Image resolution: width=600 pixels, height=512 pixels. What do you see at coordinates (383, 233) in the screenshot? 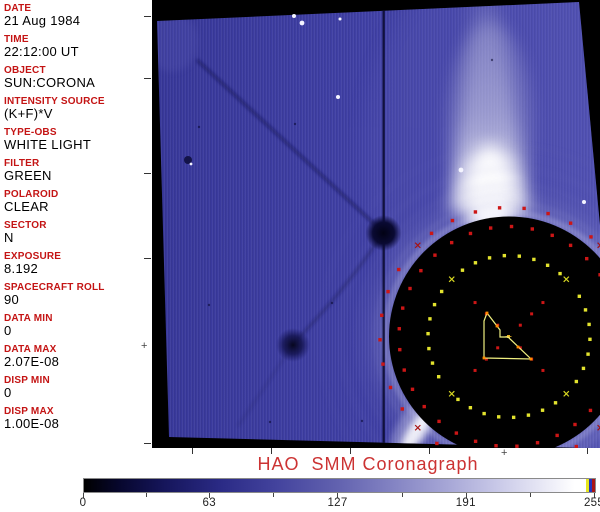
I see `pylon-ball` at bounding box center [383, 233].